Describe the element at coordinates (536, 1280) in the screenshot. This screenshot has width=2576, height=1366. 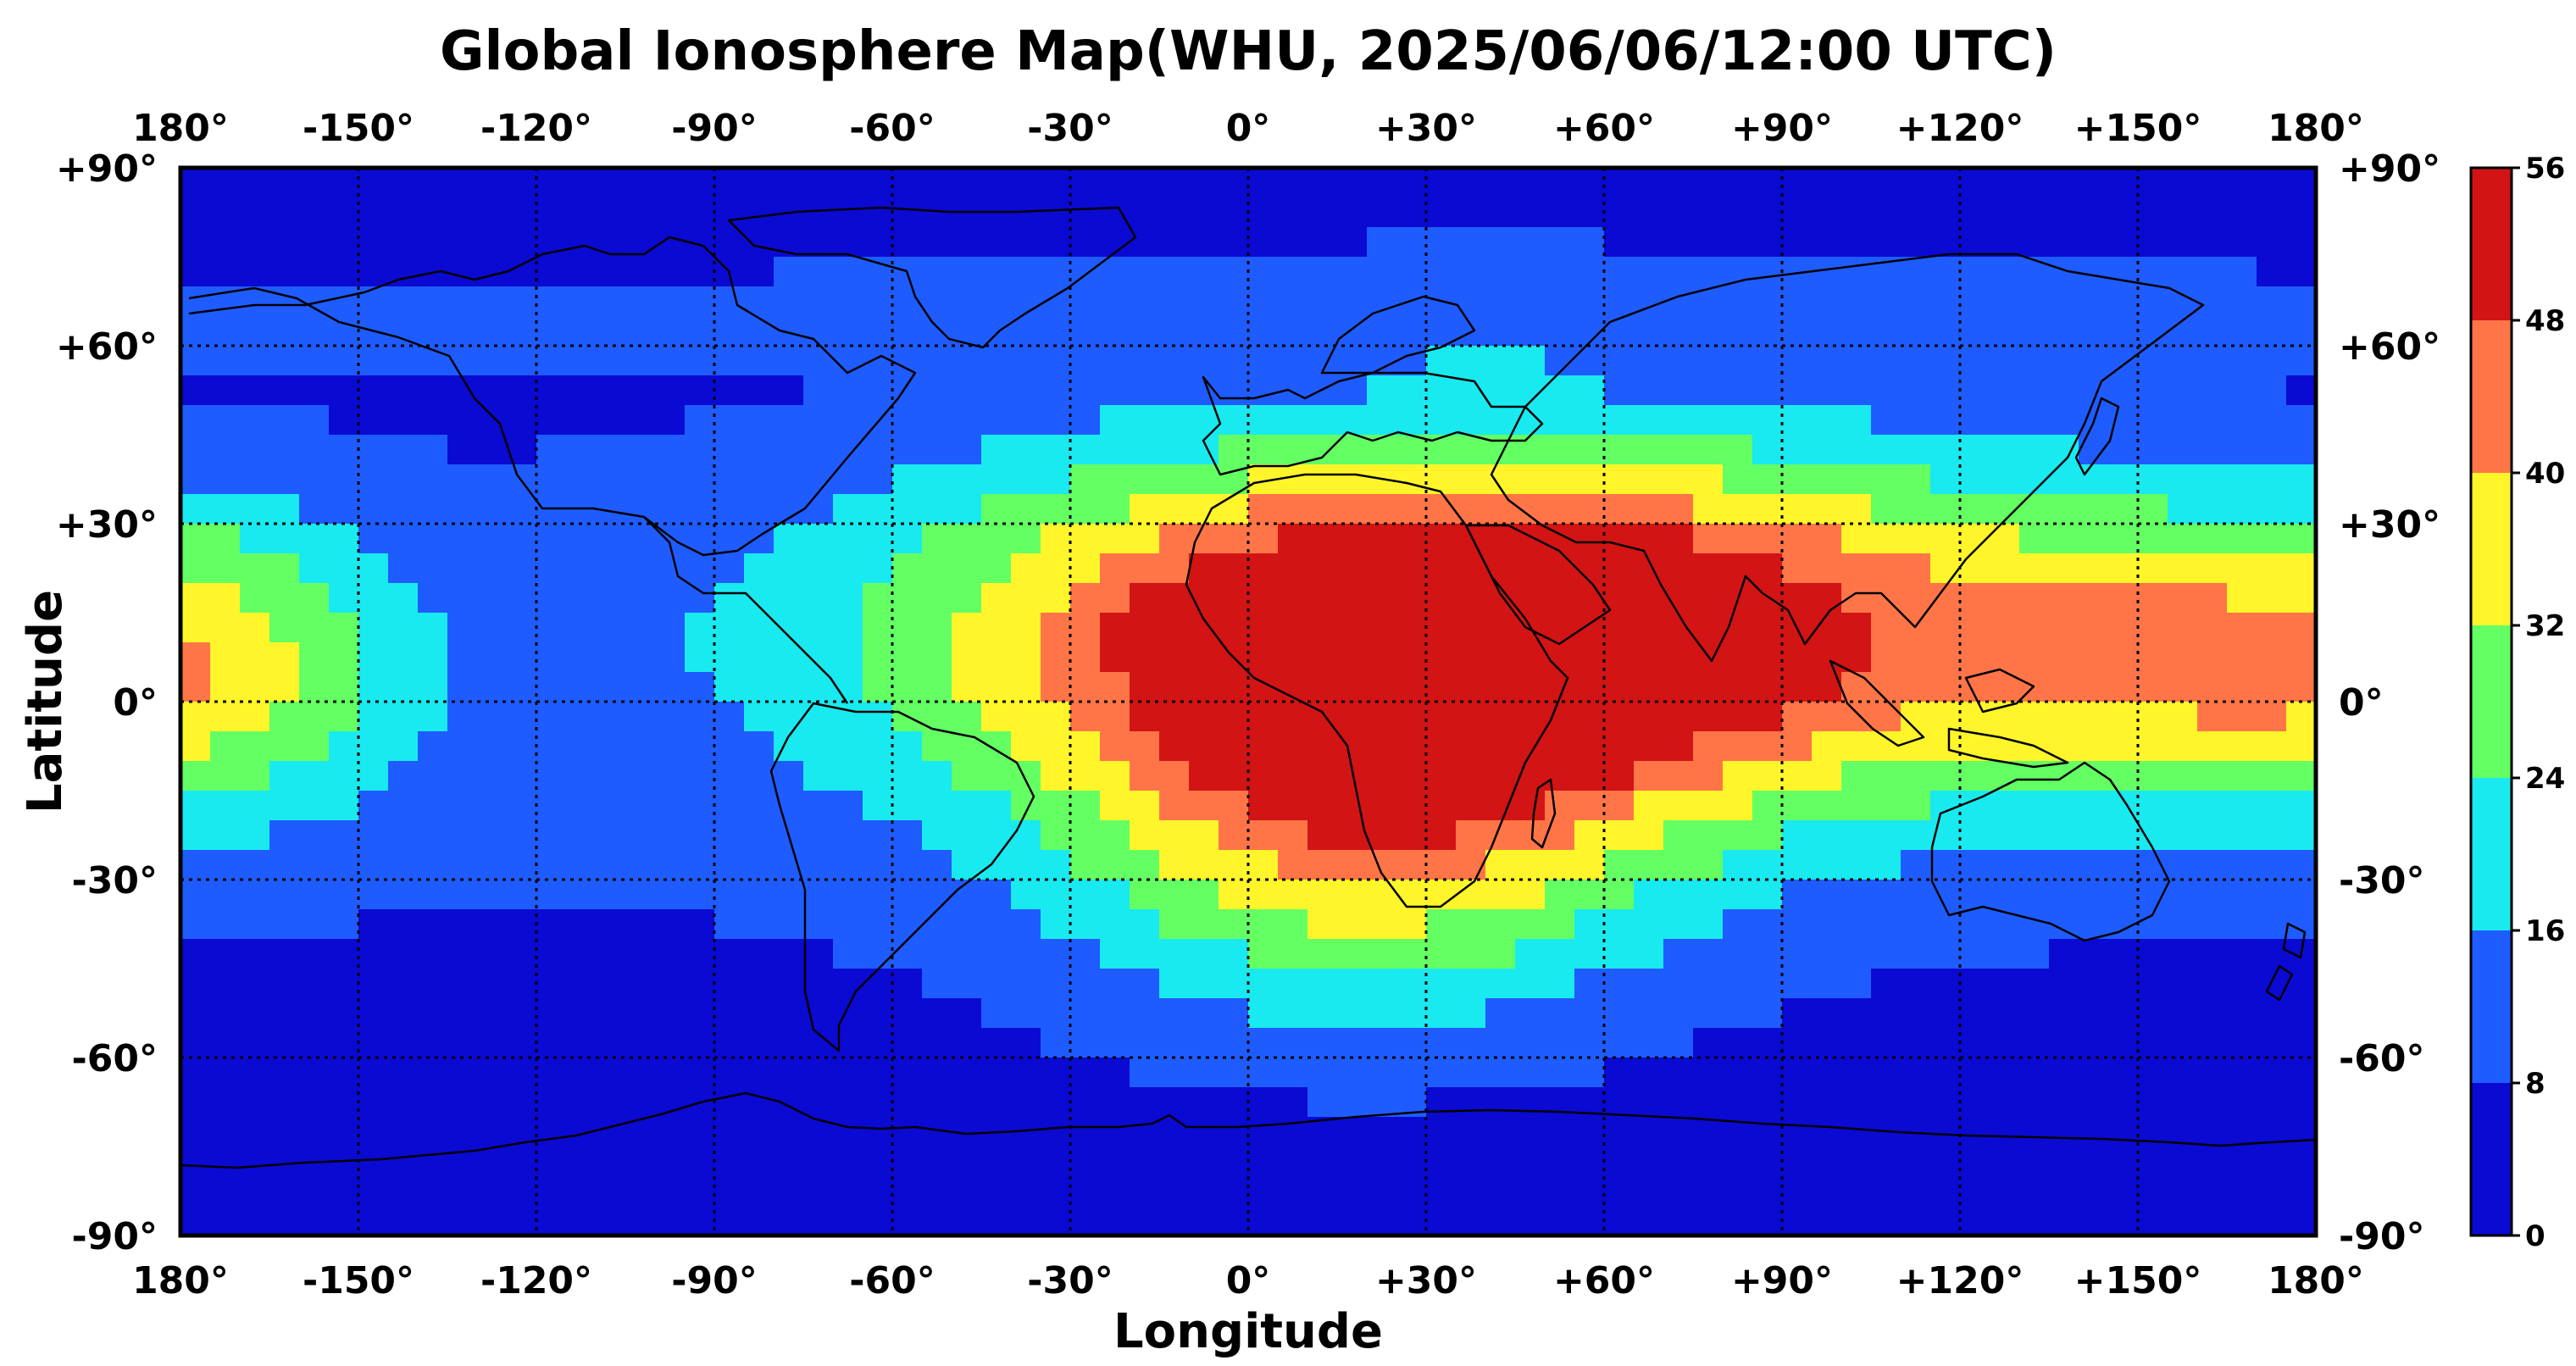
I see `lon-tick-label: -120°` at that location.